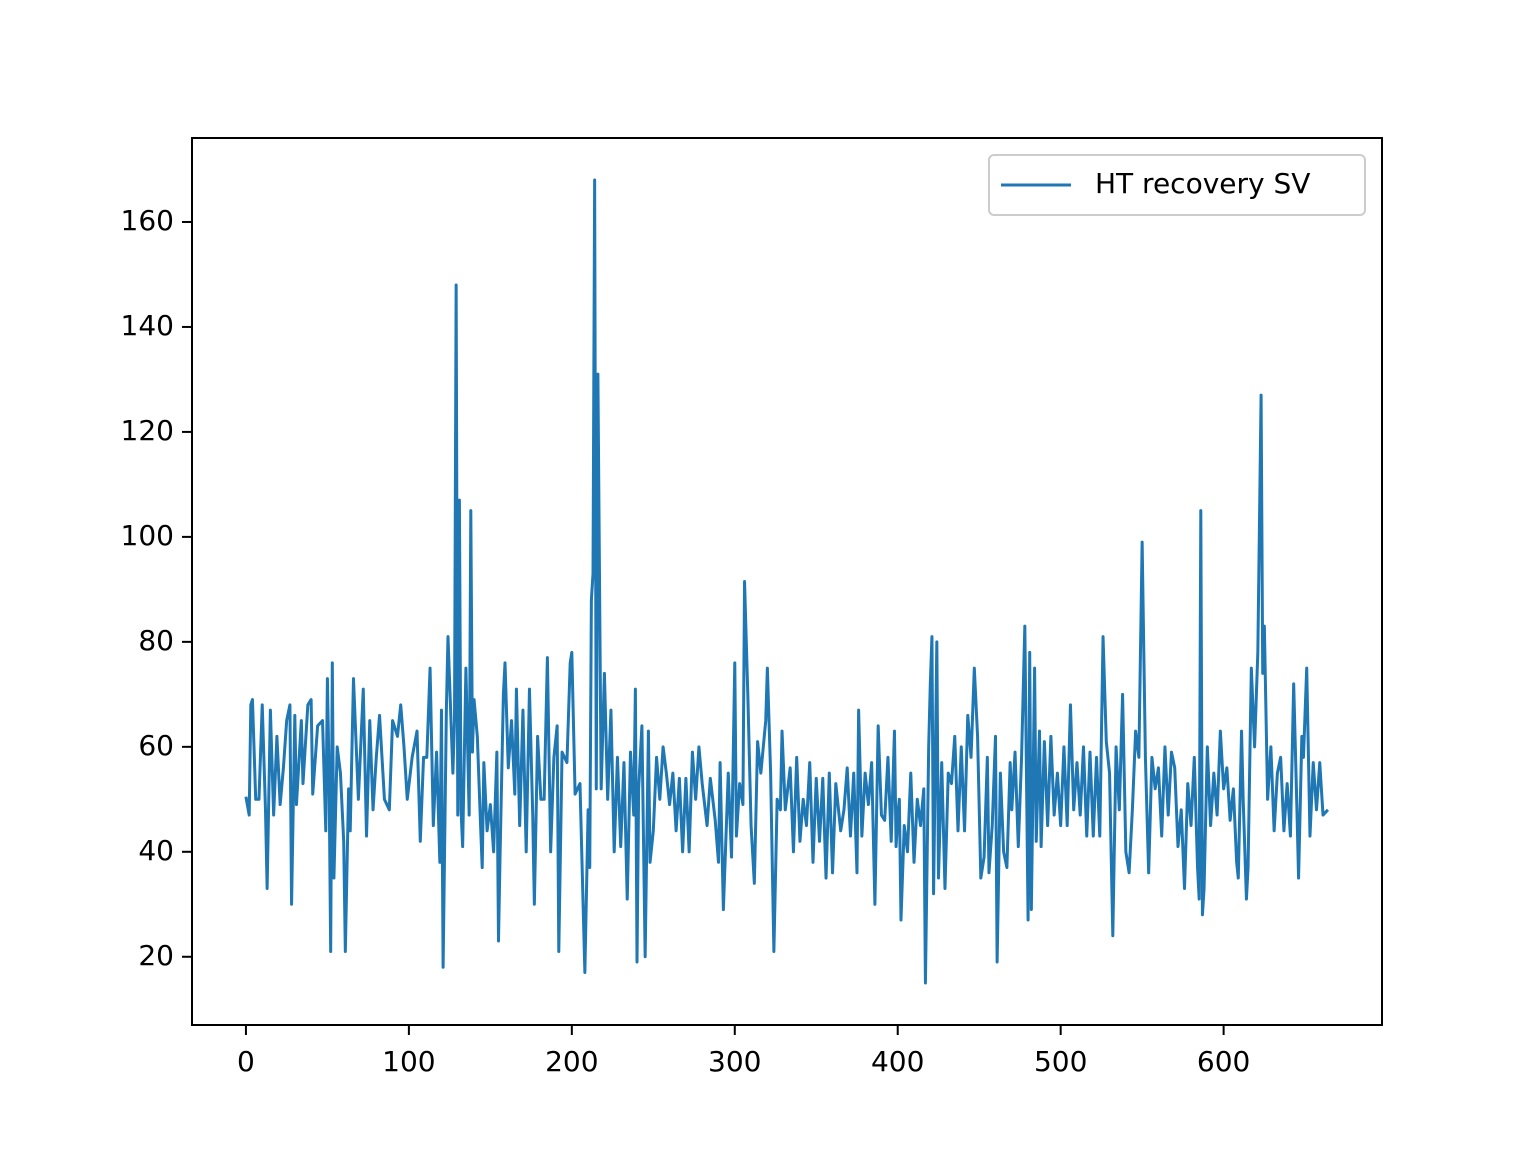  I want to click on x-tick-label: 200, so click(571, 1061).